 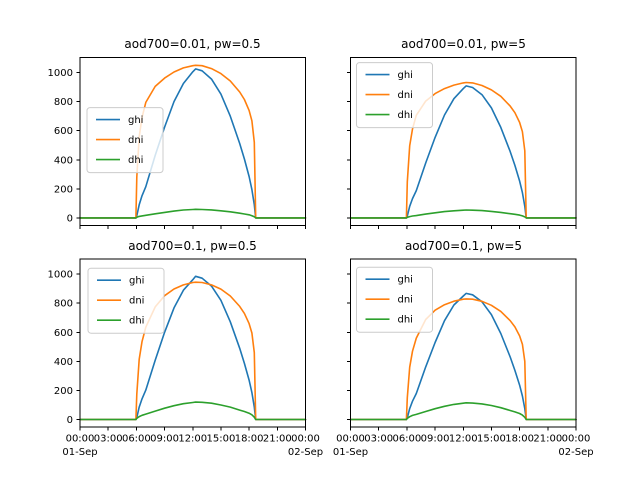 I want to click on subplot-title-top-left: aod700=0.01, pw=0.5, so click(x=192, y=44).